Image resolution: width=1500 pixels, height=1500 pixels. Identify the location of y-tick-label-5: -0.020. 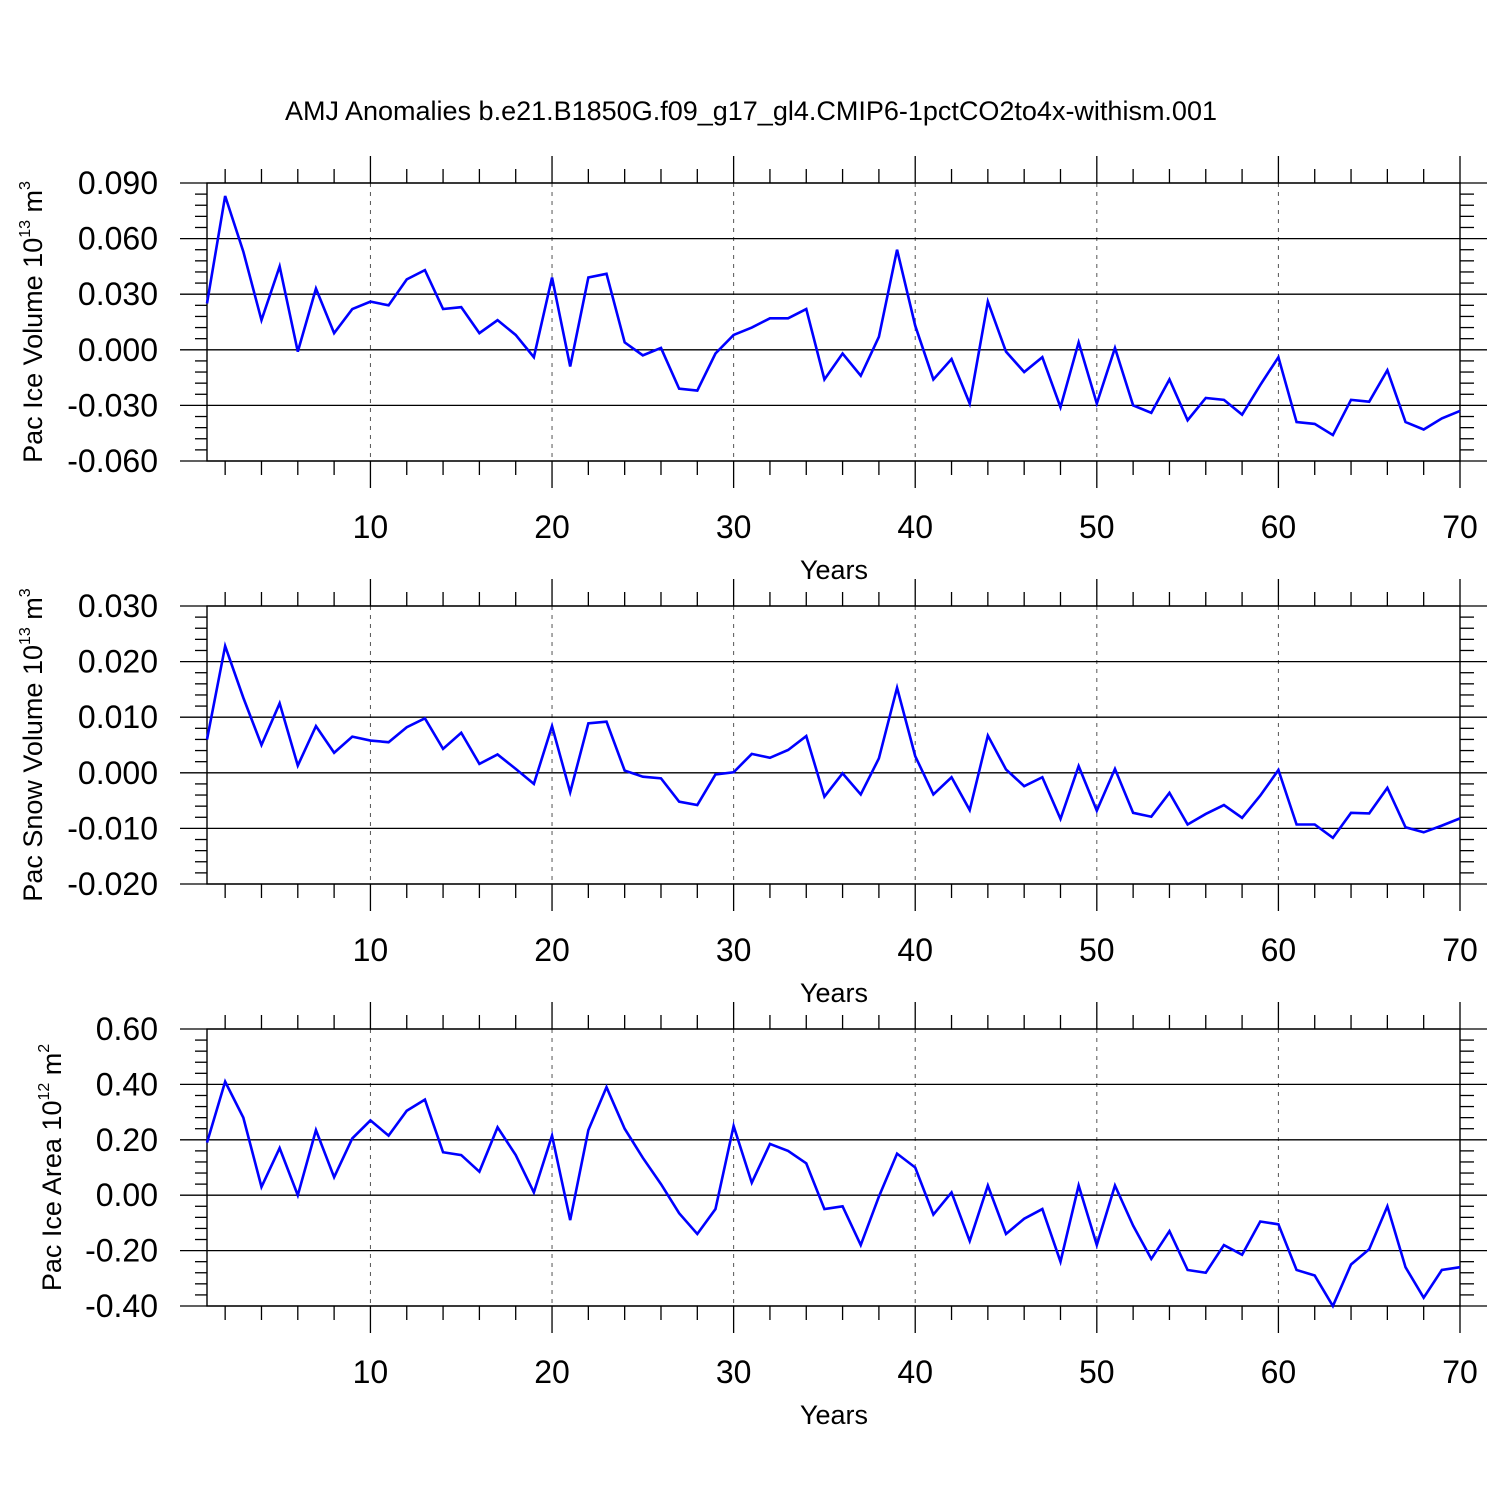
(112, 884).